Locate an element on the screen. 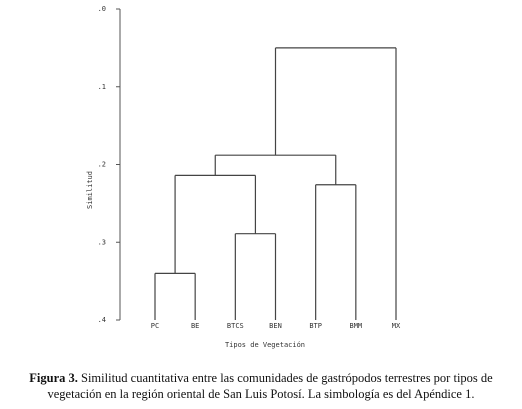  leaf-label: PC is located at coordinates (155, 326).